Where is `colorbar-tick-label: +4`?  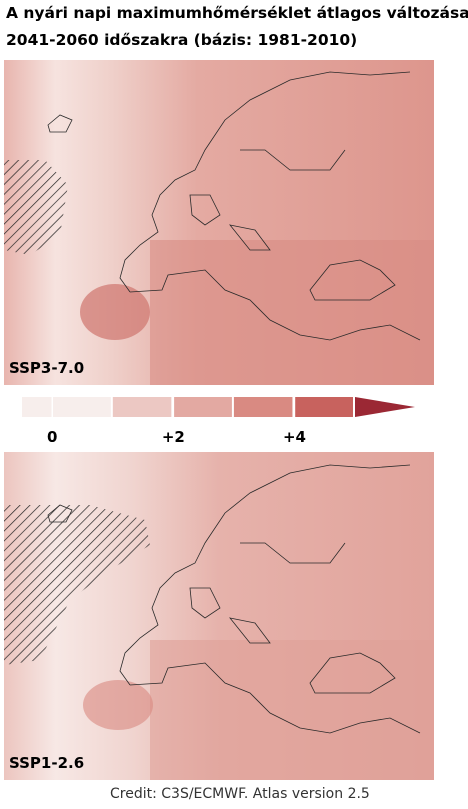
colorbar-tick-label: +4 is located at coordinates (294, 437).